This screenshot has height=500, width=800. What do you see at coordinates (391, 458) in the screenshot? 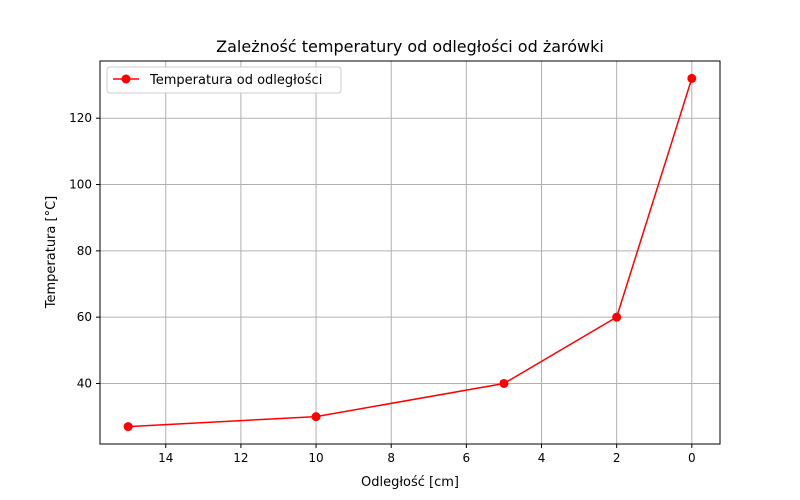
I see `x-tick-label: 8` at bounding box center [391, 458].